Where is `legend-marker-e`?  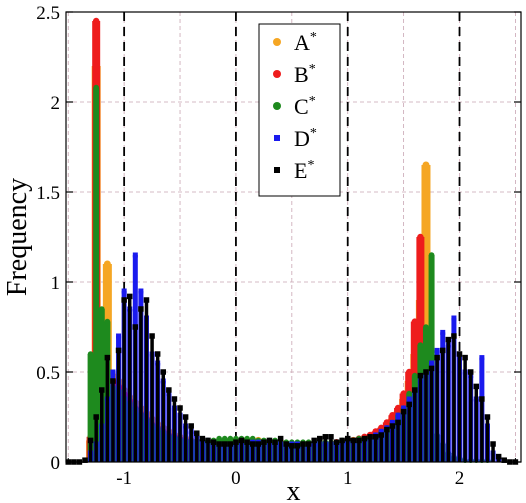
legend-marker-e is located at coordinates (277, 170).